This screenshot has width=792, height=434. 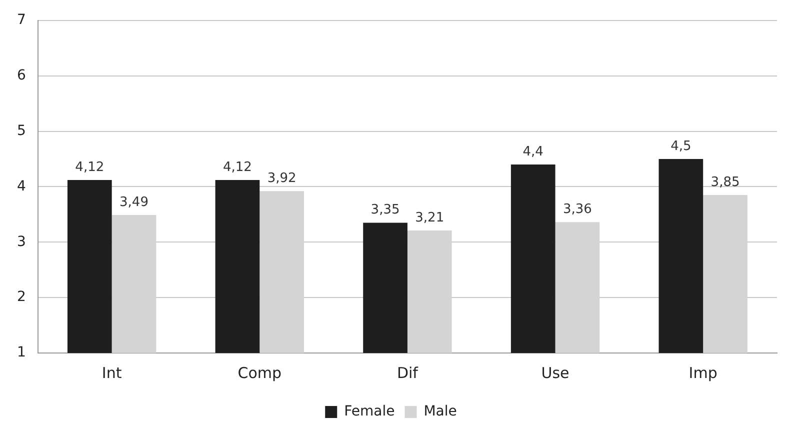 I want to click on y-tick-label: 5, so click(x=21, y=130).